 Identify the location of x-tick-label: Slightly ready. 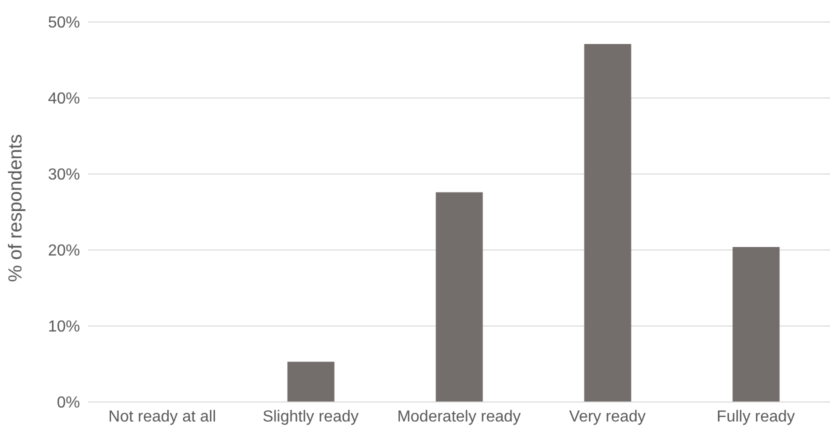
(310, 417).